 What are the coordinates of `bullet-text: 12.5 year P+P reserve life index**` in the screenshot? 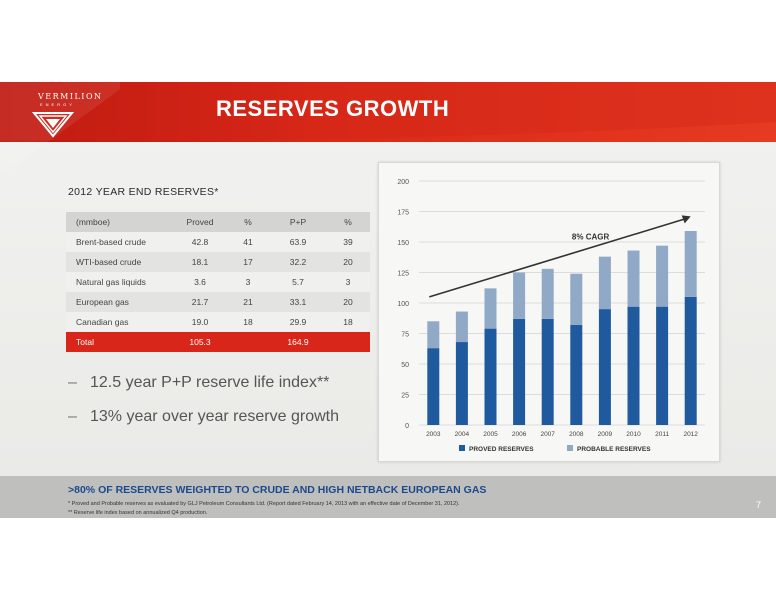 It's located at (210, 382).